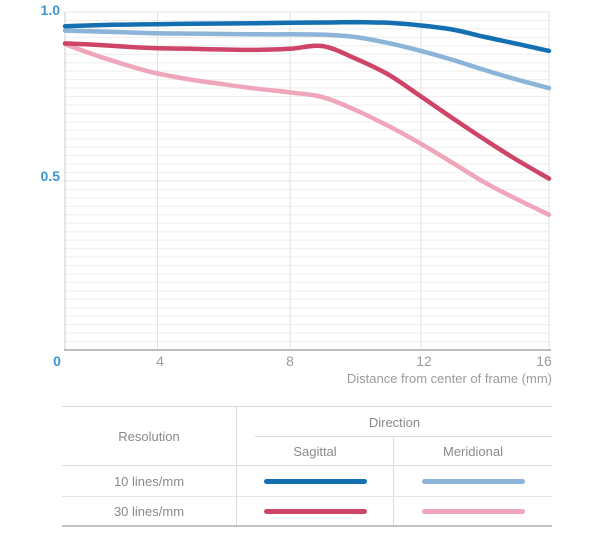 The width and height of the screenshot is (604, 533). What do you see at coordinates (473, 451) in the screenshot?
I see `meridional-column-header: Meridional` at bounding box center [473, 451].